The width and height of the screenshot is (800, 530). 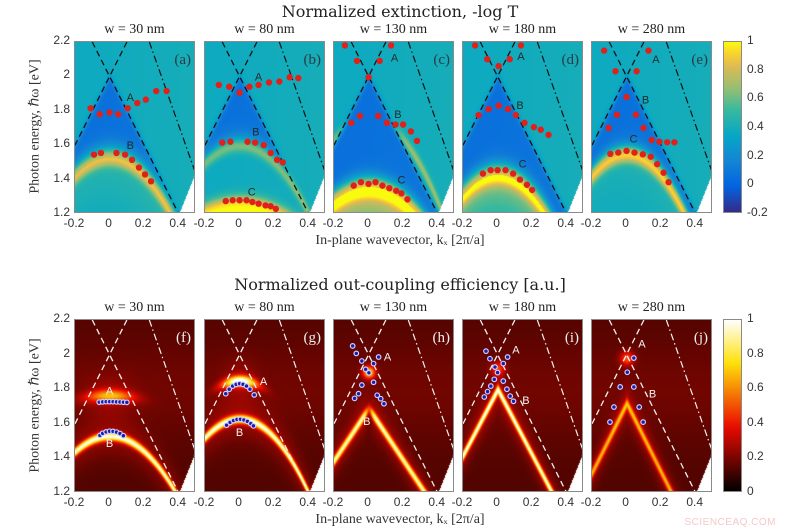 I want to click on y-tick-label: 1.8, so click(x=61, y=108).